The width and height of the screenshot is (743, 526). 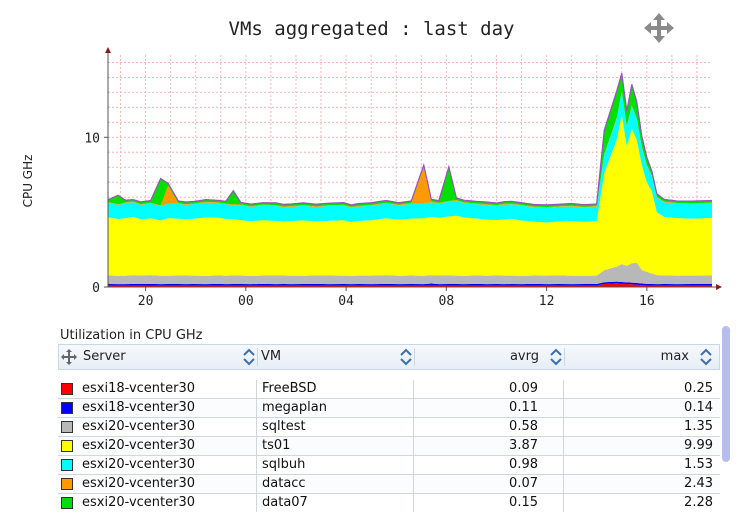 What do you see at coordinates (698, 445) in the screenshot?
I see `cell-max: 9.99` at bounding box center [698, 445].